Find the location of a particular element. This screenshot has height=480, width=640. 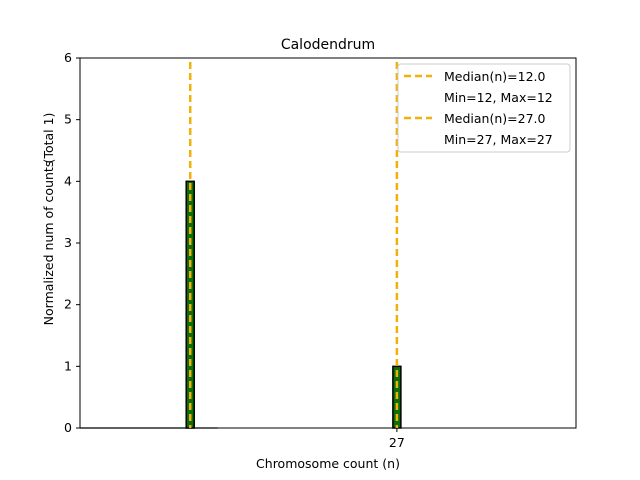

y-tick-label-0: 0 is located at coordinates (68, 427).